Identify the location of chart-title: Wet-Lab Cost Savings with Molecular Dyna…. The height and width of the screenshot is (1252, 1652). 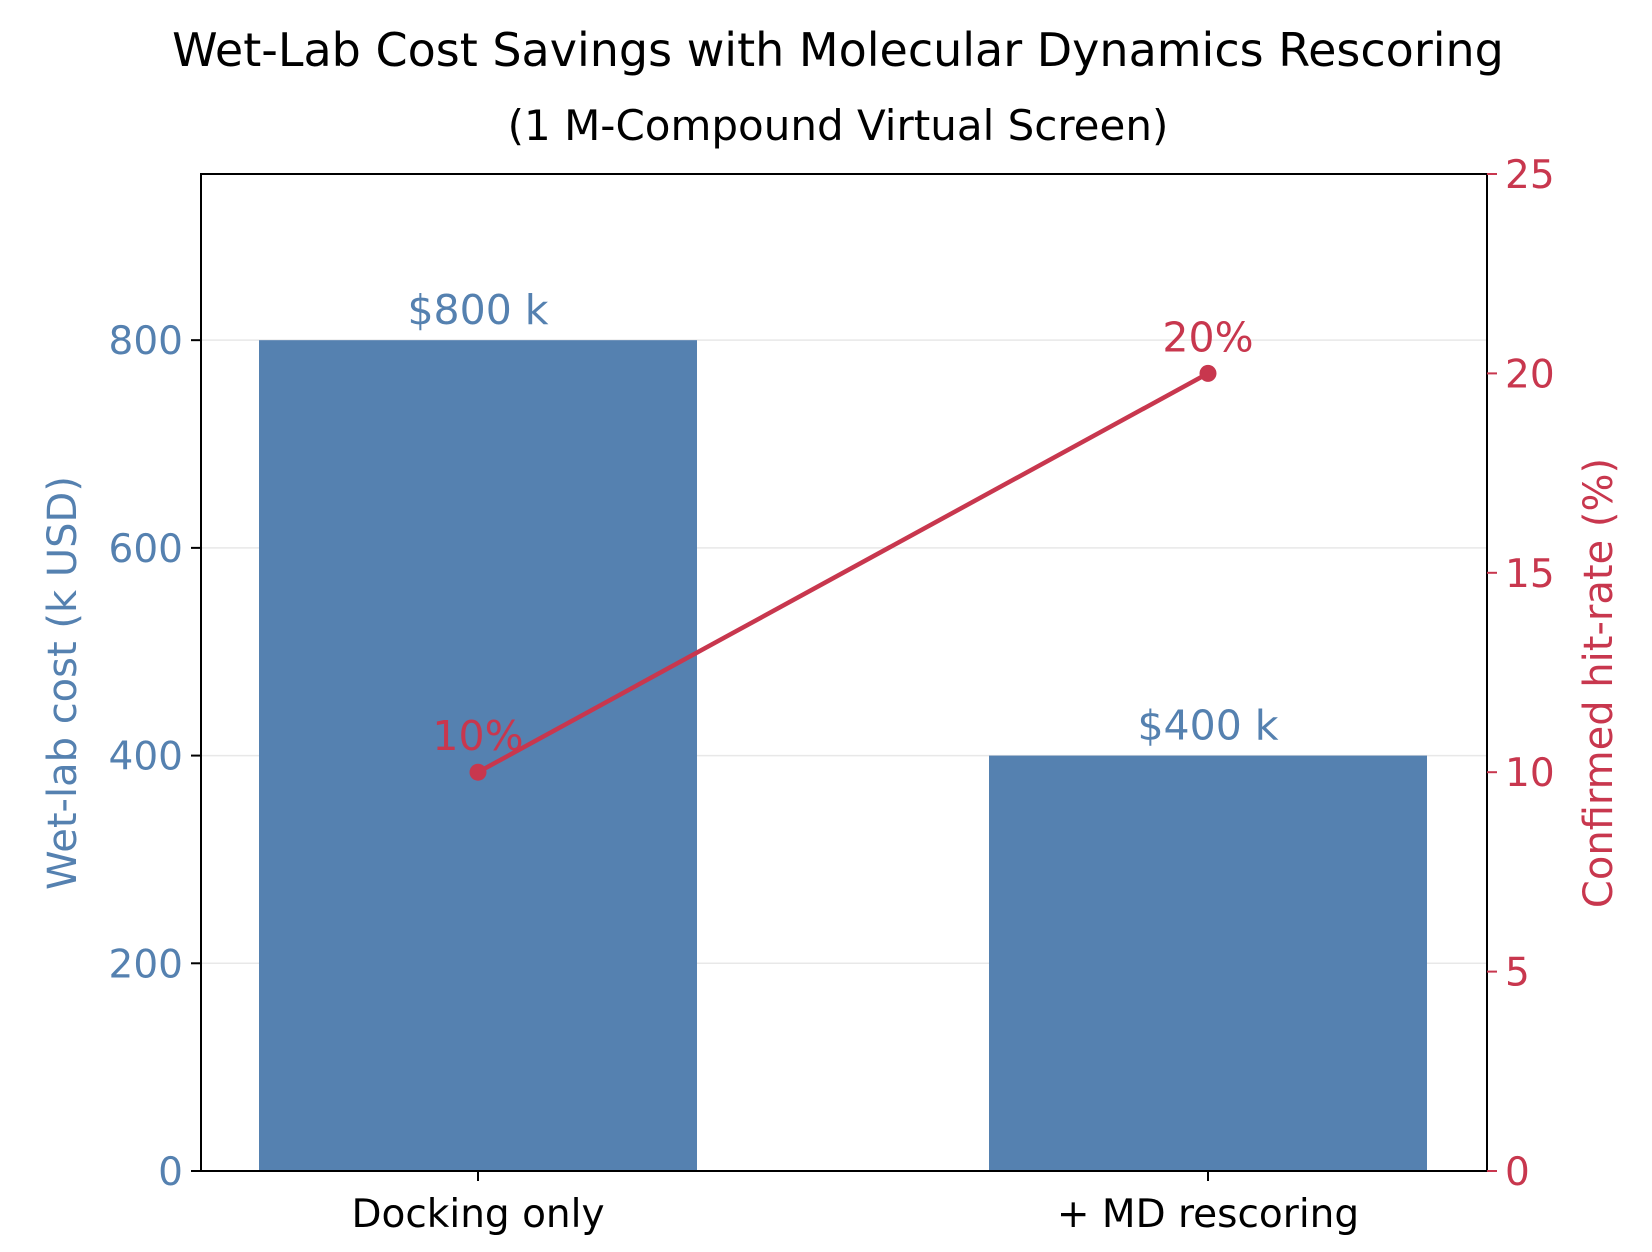
(838, 50).